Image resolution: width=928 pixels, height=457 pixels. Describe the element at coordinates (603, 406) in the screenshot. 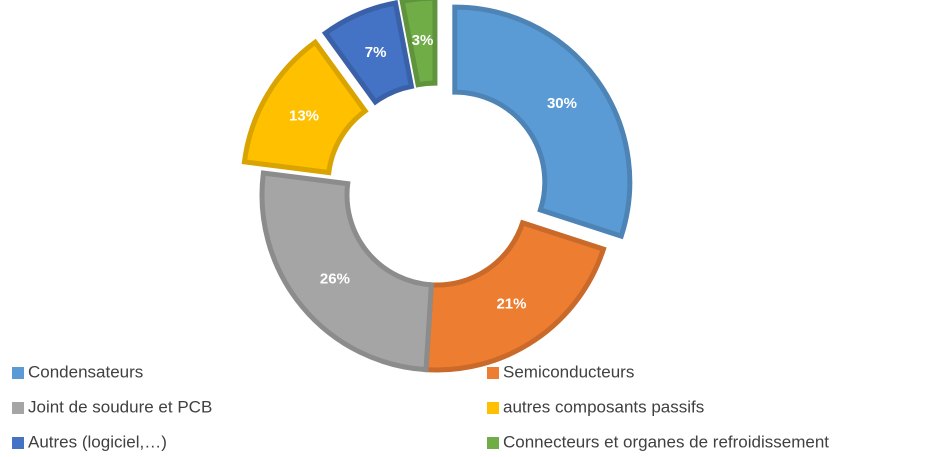

I see `legend-label: autres composants passifs` at that location.